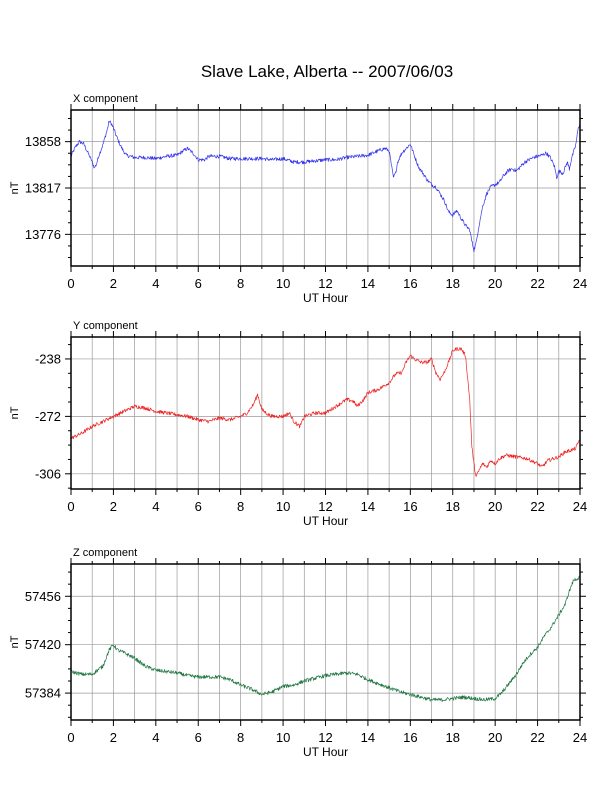  What do you see at coordinates (43, 141) in the screenshot?
I see `x-y-tick-label: 13858` at bounding box center [43, 141].